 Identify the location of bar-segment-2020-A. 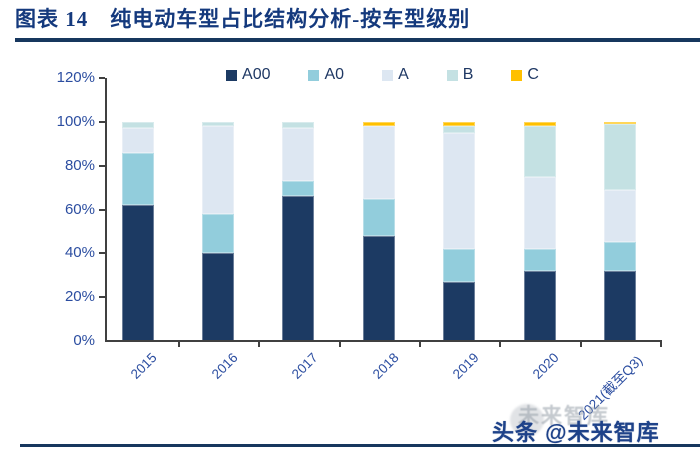
(539, 212).